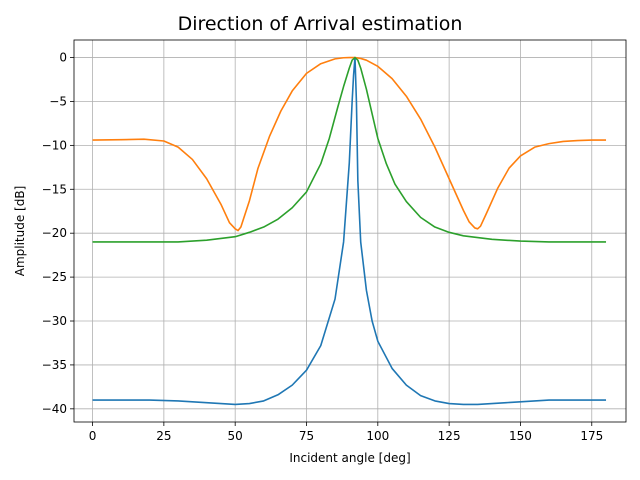 The image size is (640, 480). Describe the element at coordinates (54, 409) in the screenshot. I see `y-tick-label: −40` at that location.